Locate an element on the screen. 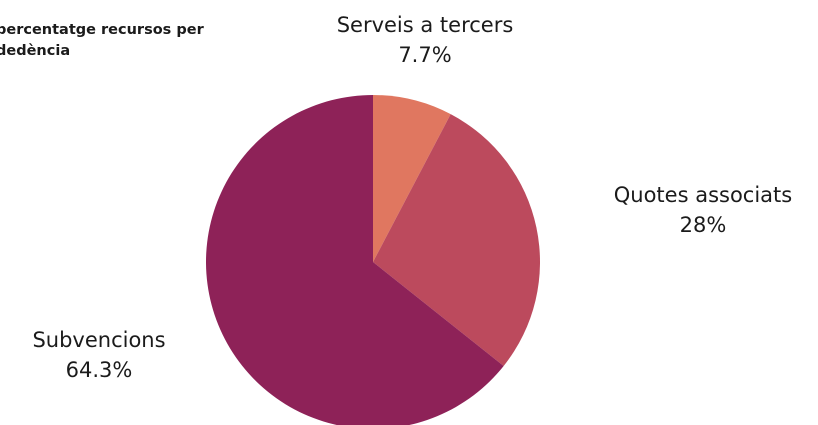  label-quotes-associats: Quotes associats 28% is located at coordinates (700, 210).